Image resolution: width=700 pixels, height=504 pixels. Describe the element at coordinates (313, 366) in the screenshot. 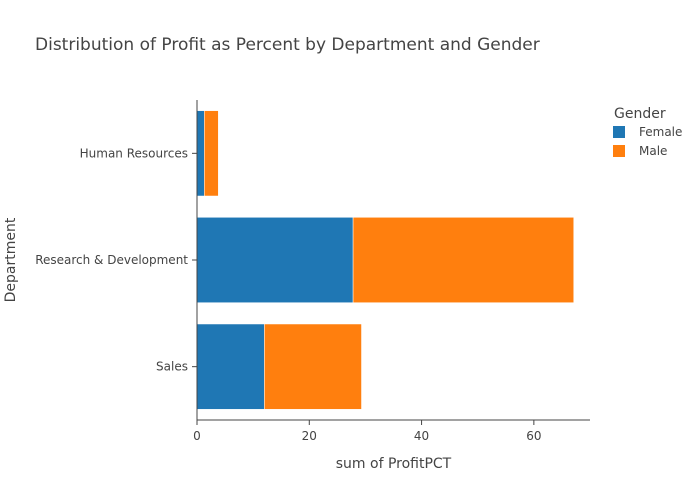

I see `bar-male-sales` at that location.